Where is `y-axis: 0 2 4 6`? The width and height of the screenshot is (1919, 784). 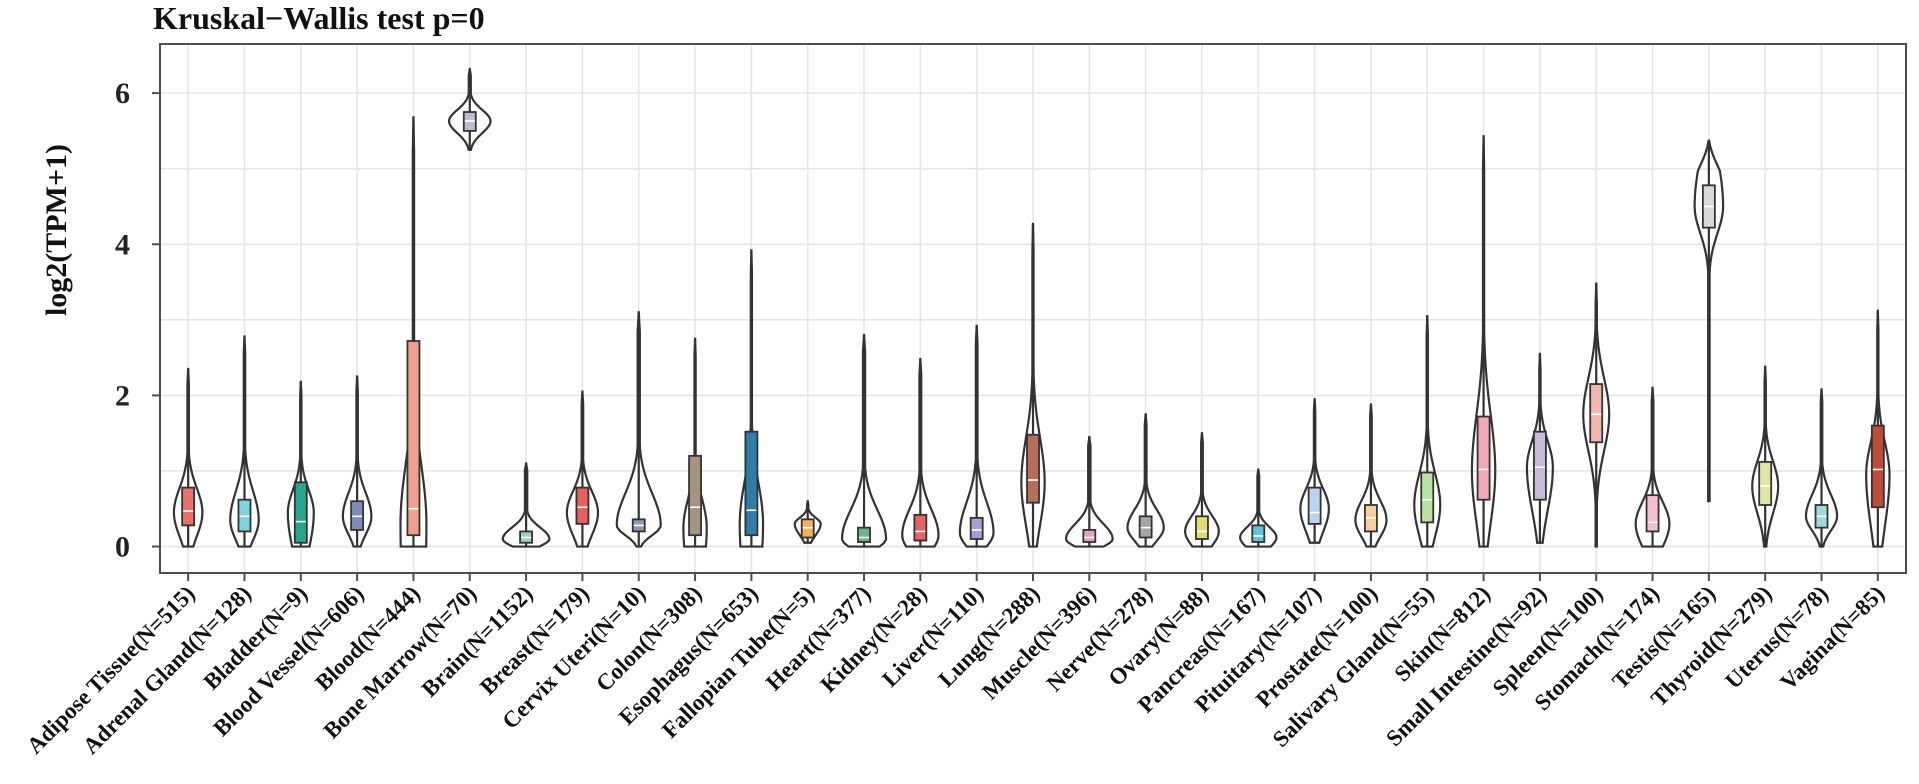 y-axis: 0 2 4 6 is located at coordinates (137, 320).